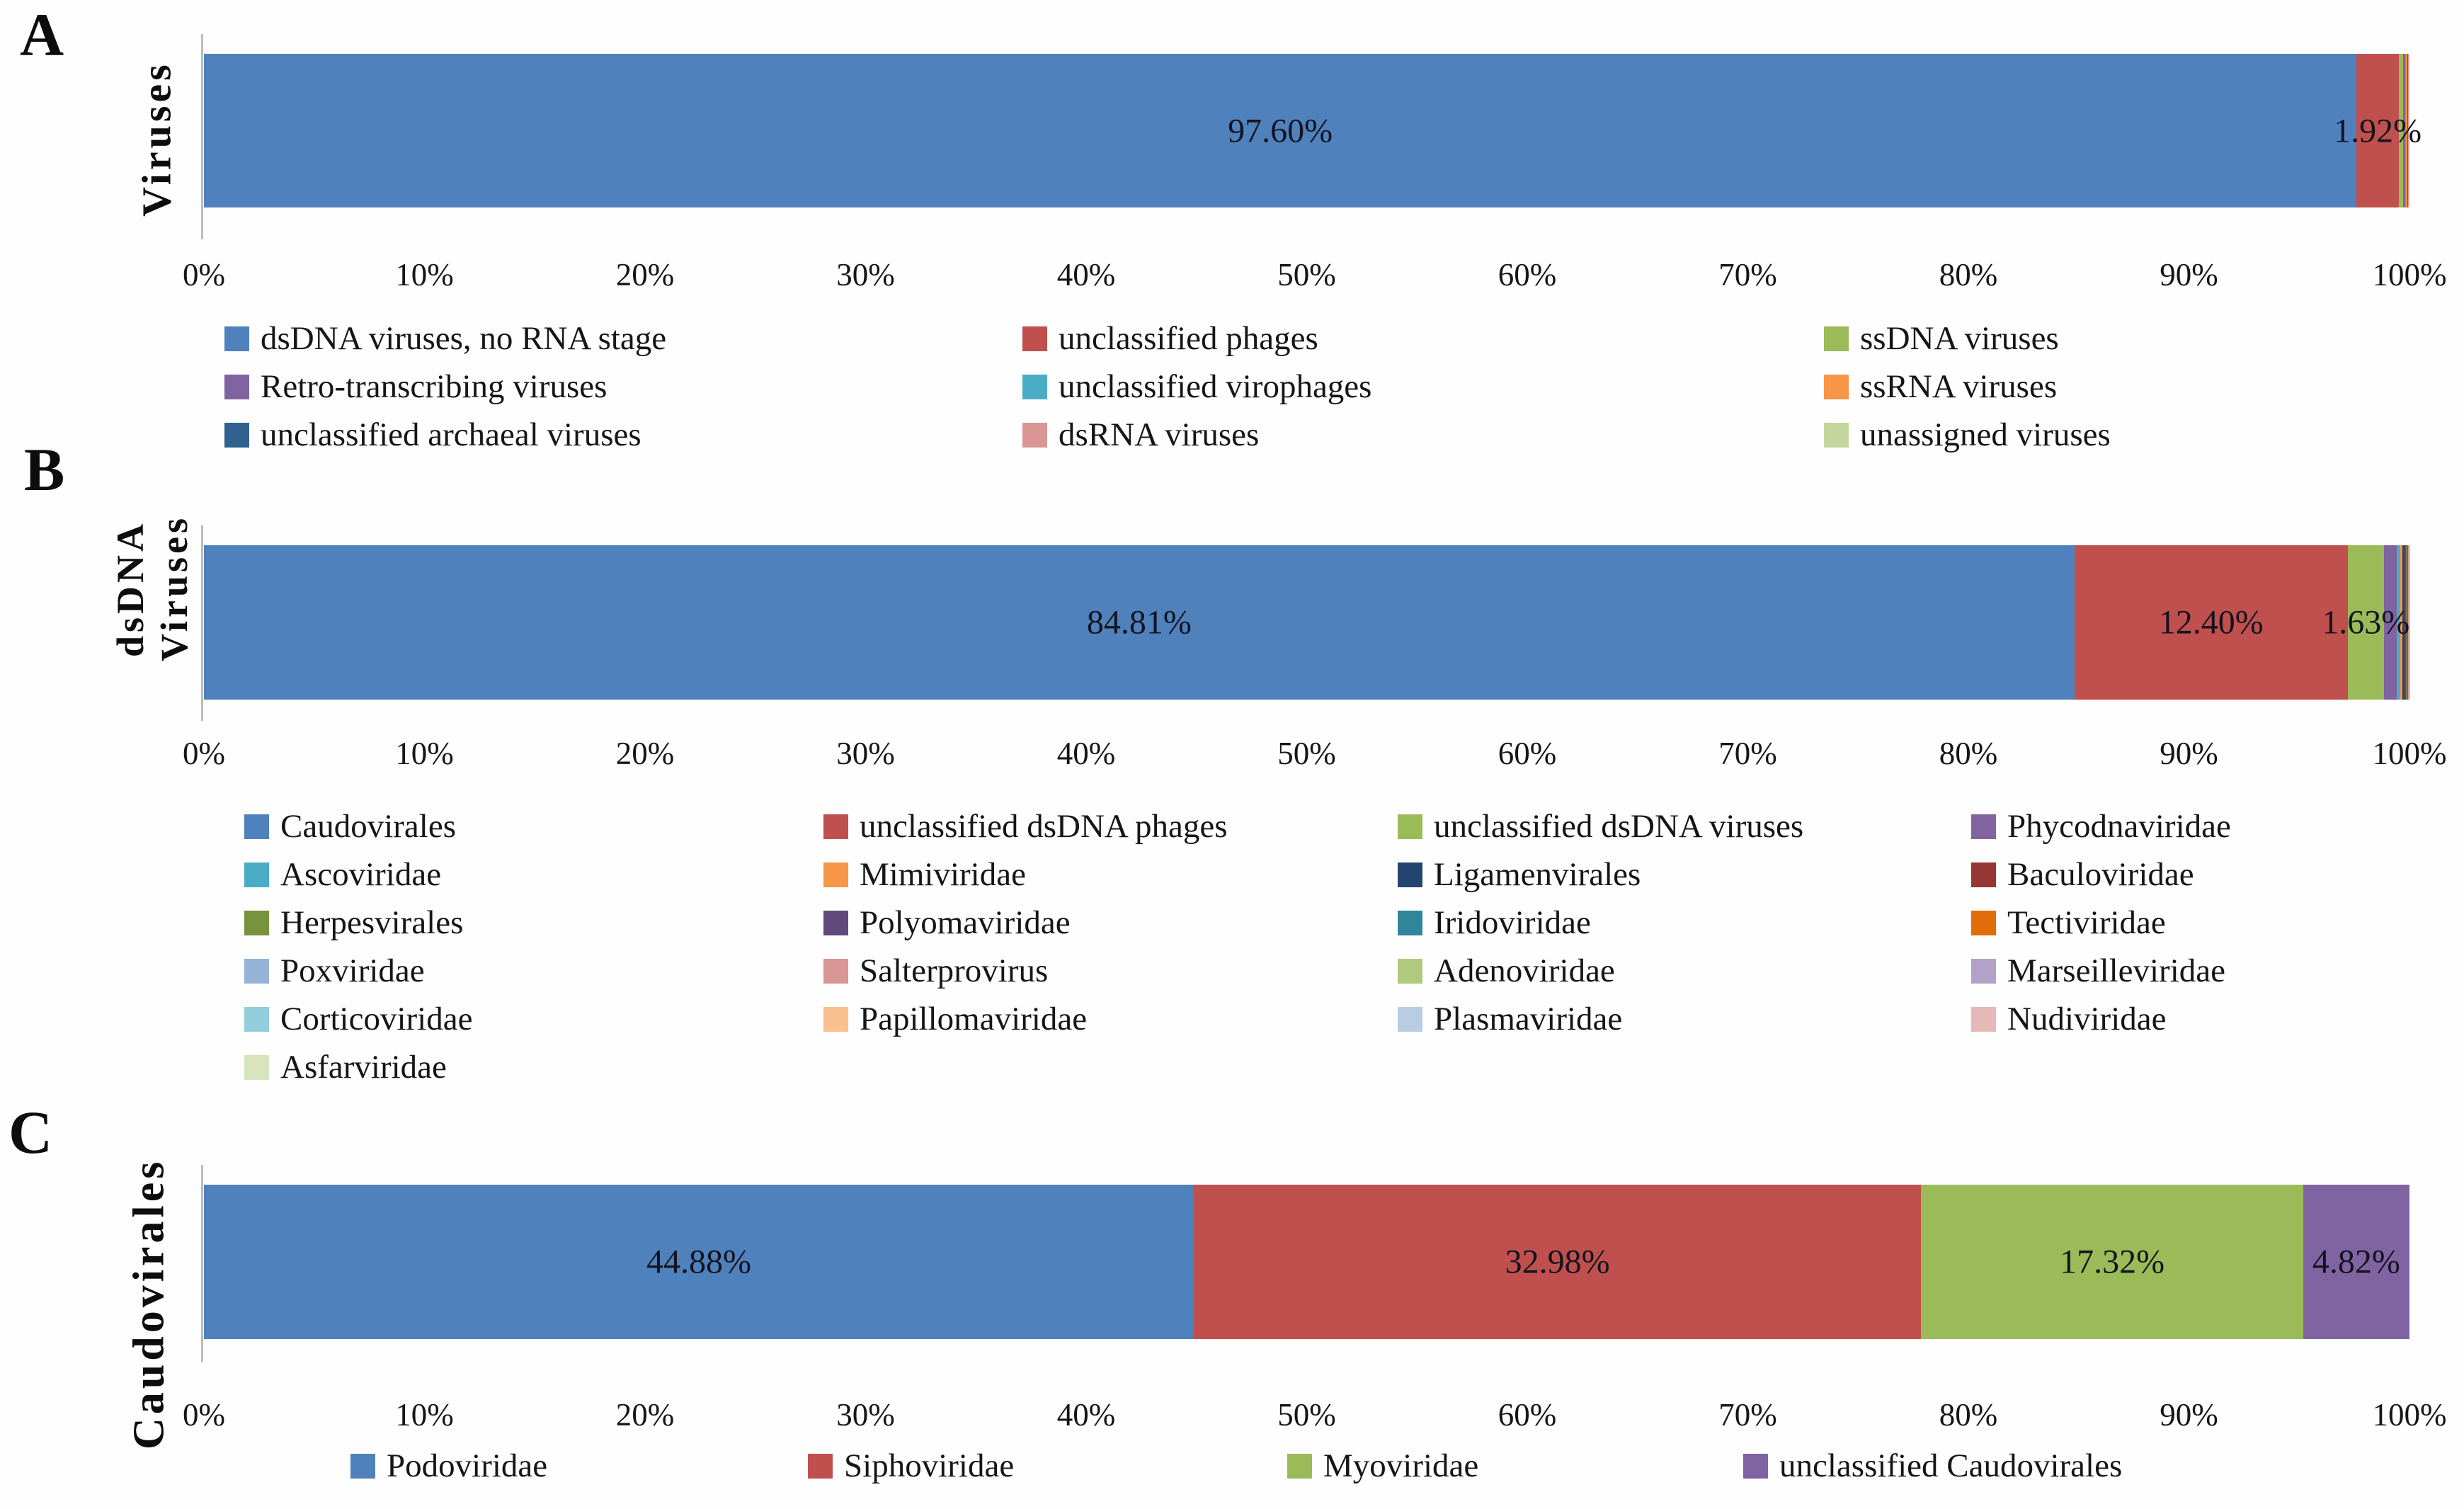 Image resolution: width=2464 pixels, height=1509 pixels. I want to click on legend-label: Ligamenvirales, so click(1538, 874).